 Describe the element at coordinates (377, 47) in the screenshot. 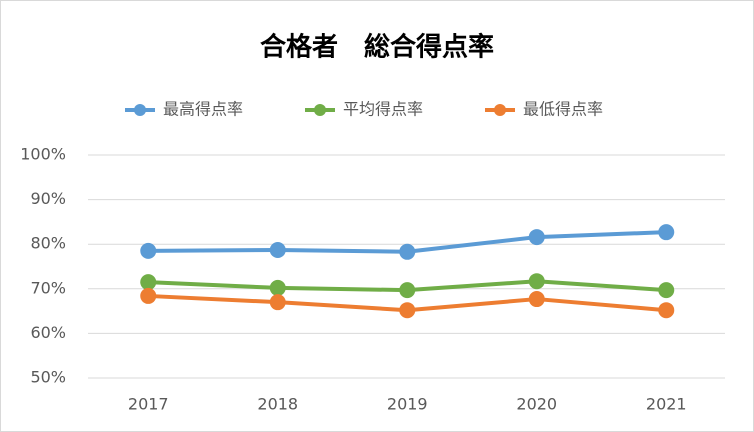

I see `chart-title: 合格者 総合得点率` at that location.